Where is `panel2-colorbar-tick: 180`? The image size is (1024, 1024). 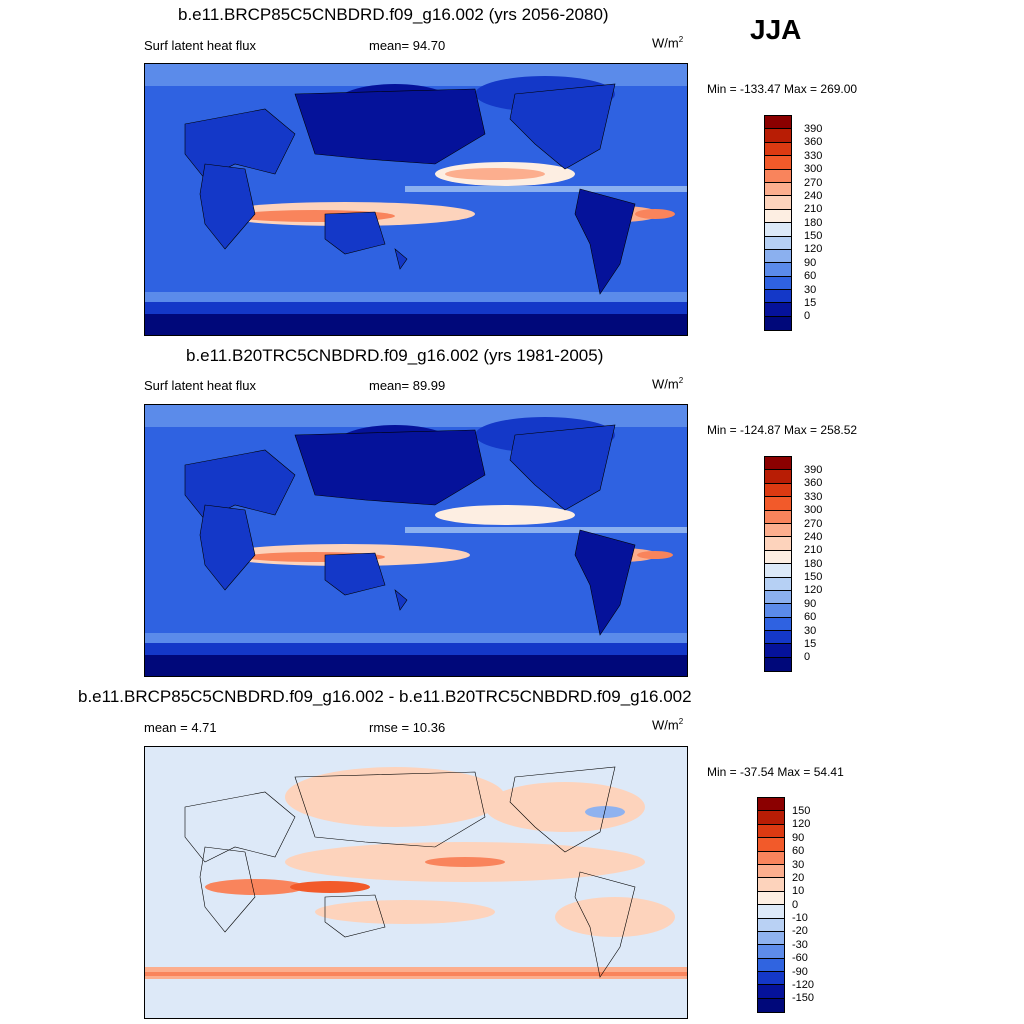 panel2-colorbar-tick: 180 is located at coordinates (813, 564).